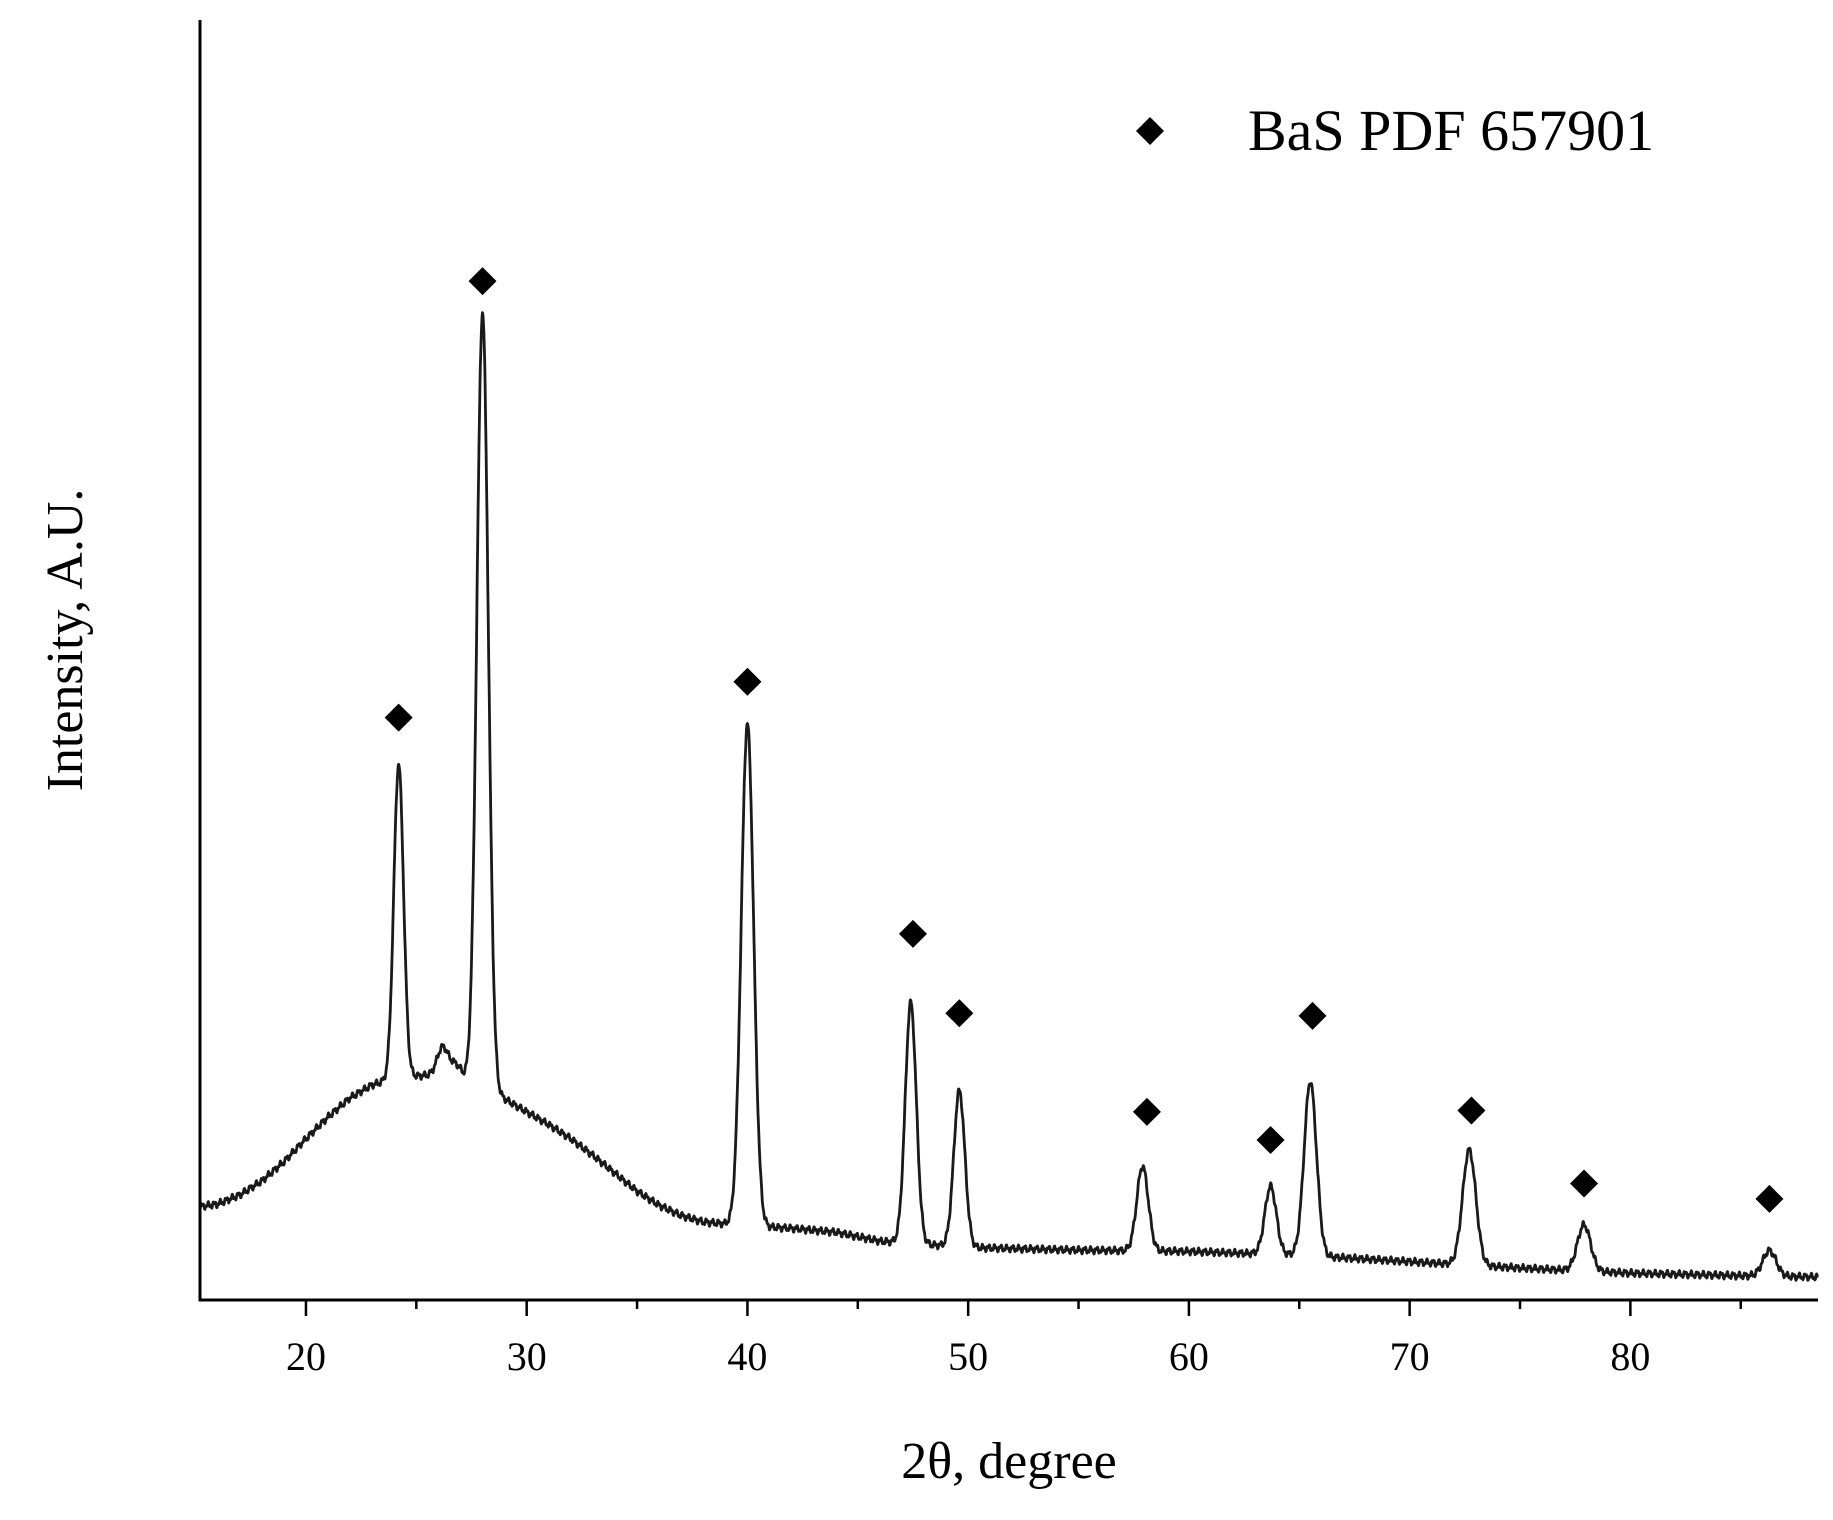  I want to click on x-axis-title: 2θ, degree, so click(1008, 1461).